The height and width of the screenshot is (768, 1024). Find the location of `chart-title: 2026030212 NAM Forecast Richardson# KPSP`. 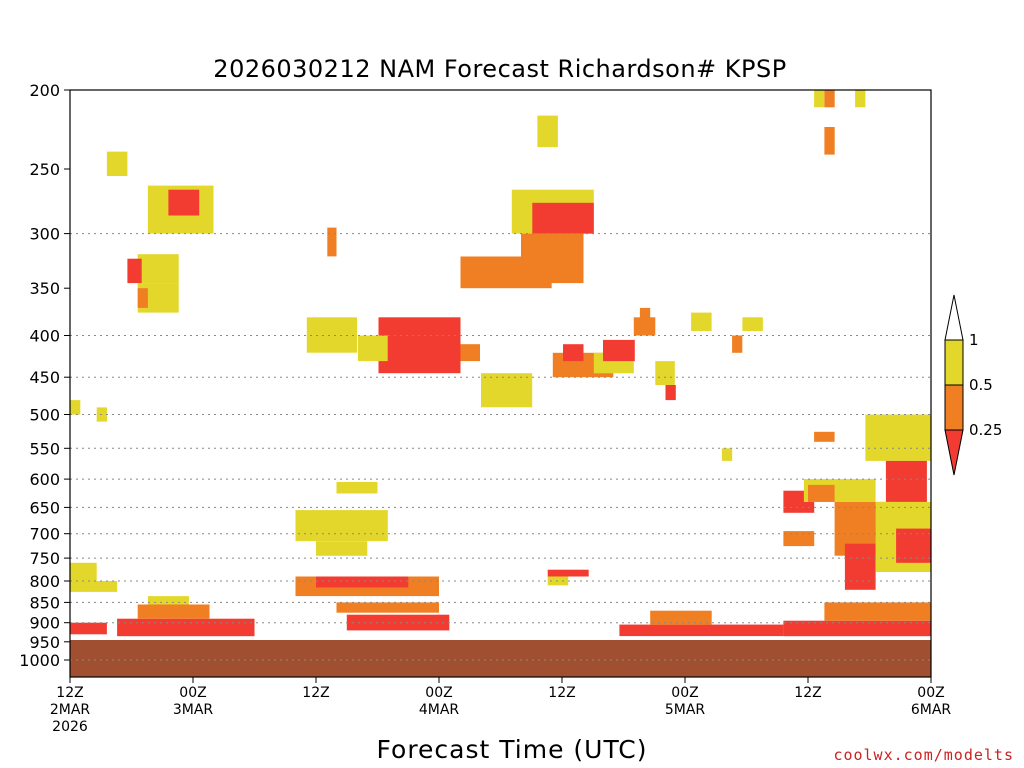

chart-title: 2026030212 NAM Forecast Richardson# KPSP is located at coordinates (499, 69).